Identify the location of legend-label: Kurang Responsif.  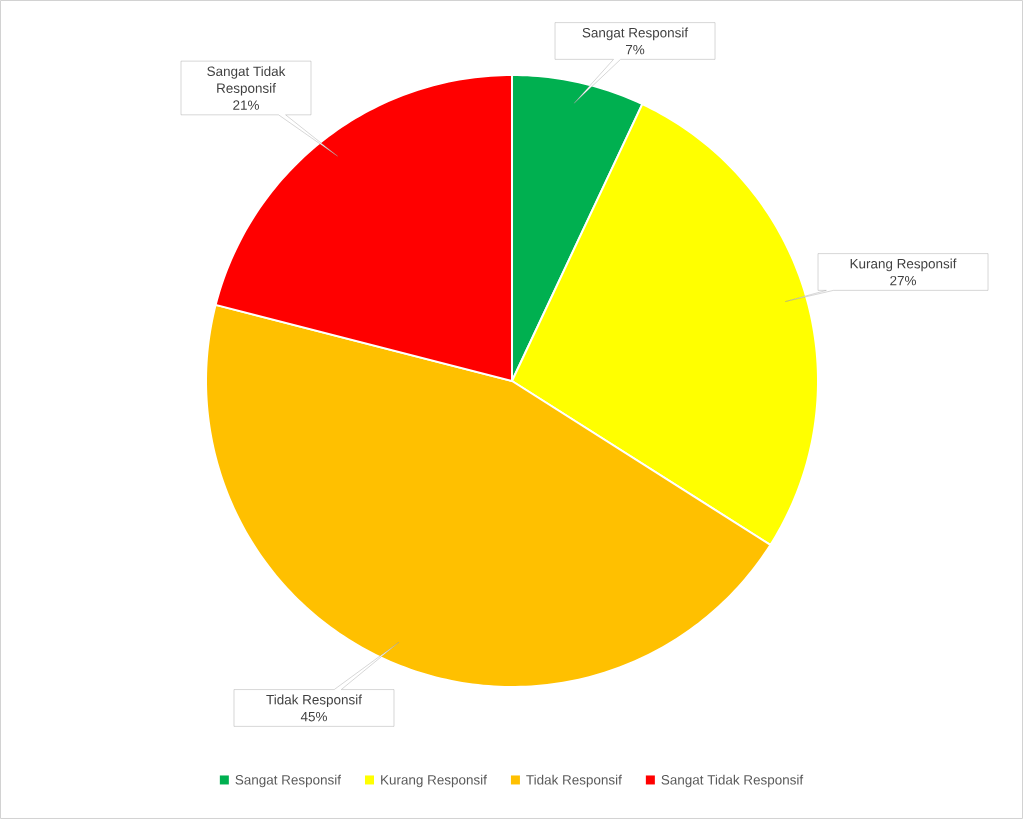
(434, 781).